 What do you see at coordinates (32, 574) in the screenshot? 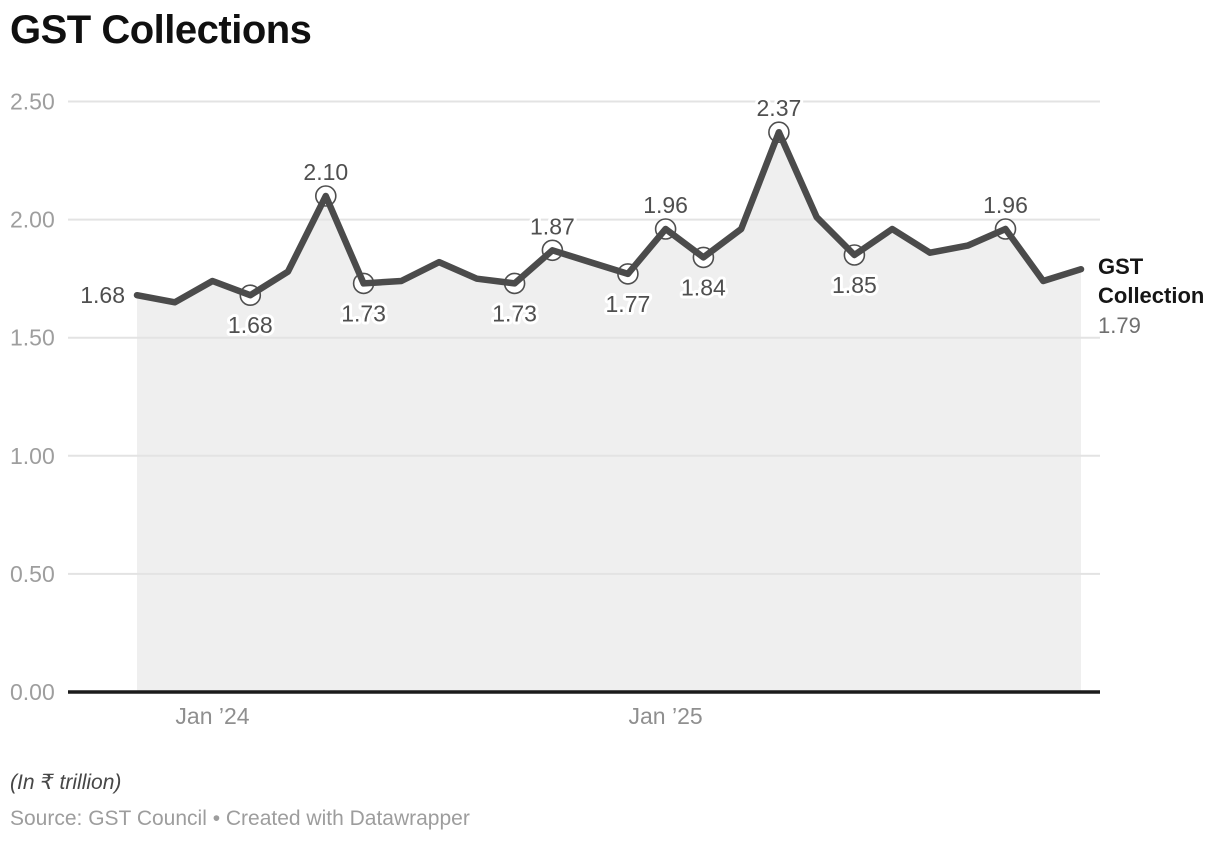
I see `y-axis-tick-label: 0.50` at bounding box center [32, 574].